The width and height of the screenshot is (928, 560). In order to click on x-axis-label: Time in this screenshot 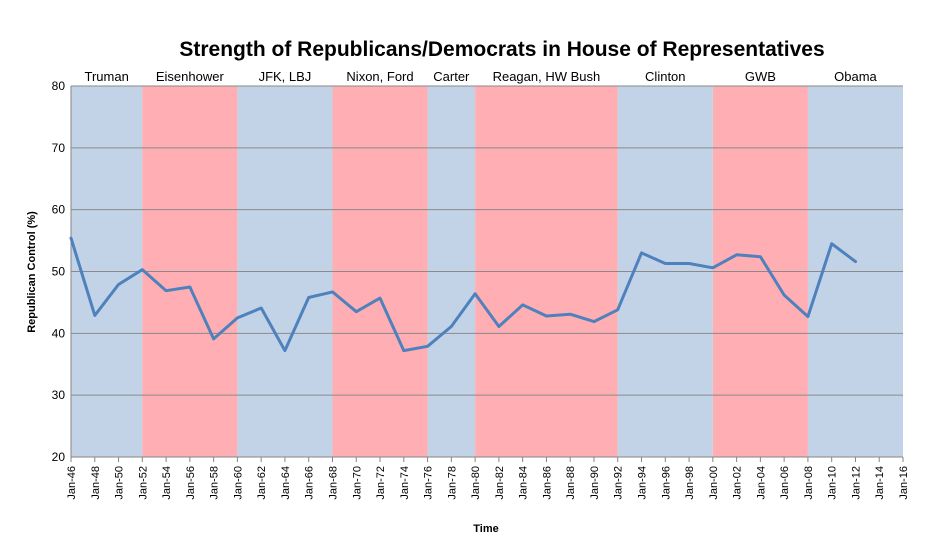, I will do `click(485, 529)`.